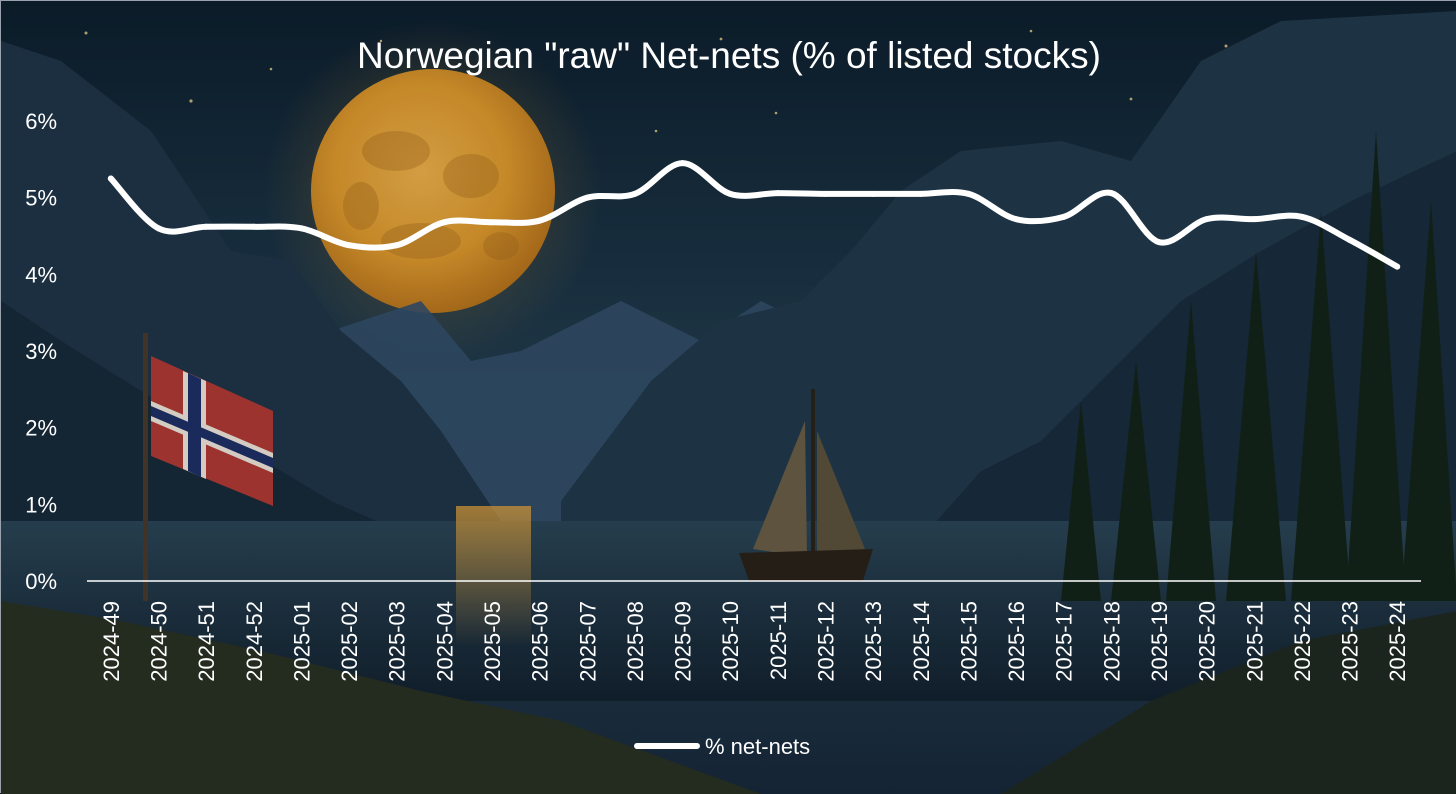 Image resolution: width=1456 pixels, height=794 pixels. I want to click on y-tick-label: 0%, so click(41, 581).